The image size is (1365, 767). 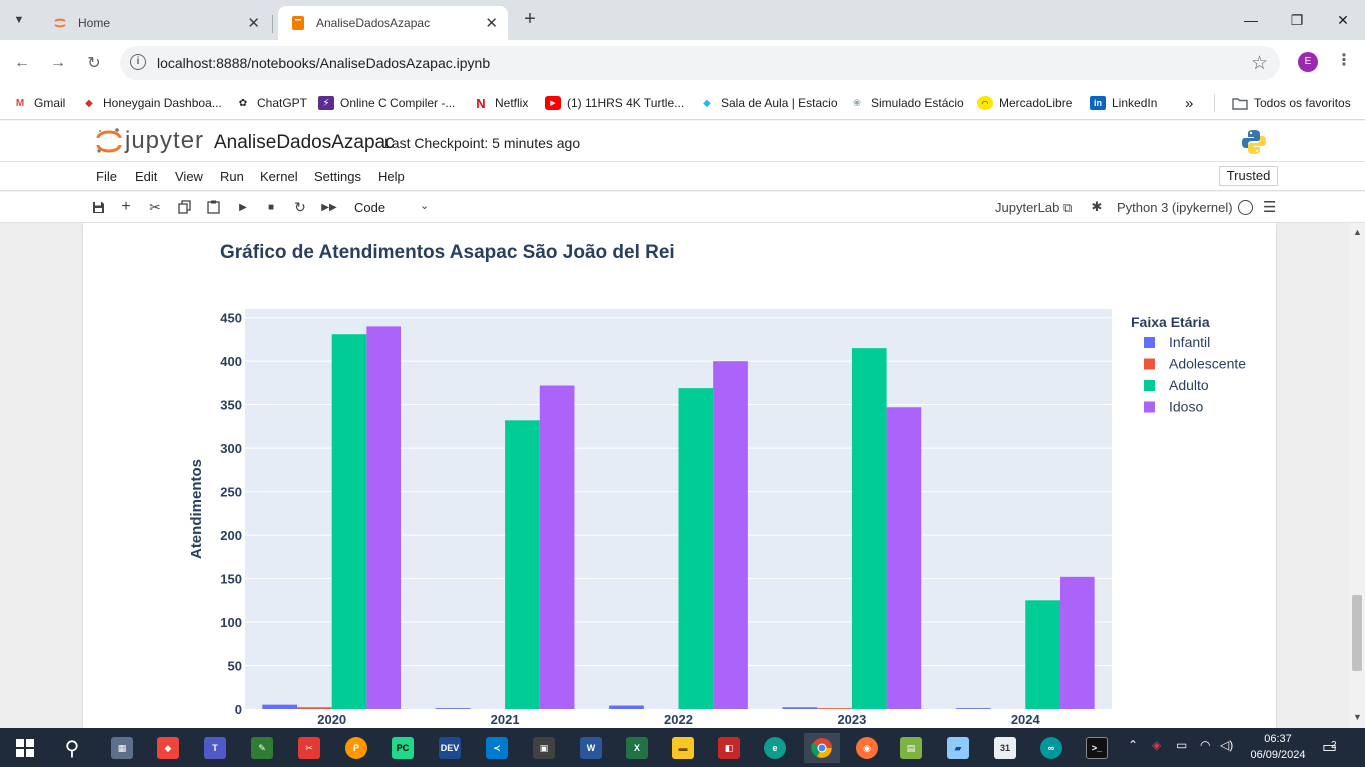 I want to click on volume-icon: ◁), so click(x=1227, y=745).